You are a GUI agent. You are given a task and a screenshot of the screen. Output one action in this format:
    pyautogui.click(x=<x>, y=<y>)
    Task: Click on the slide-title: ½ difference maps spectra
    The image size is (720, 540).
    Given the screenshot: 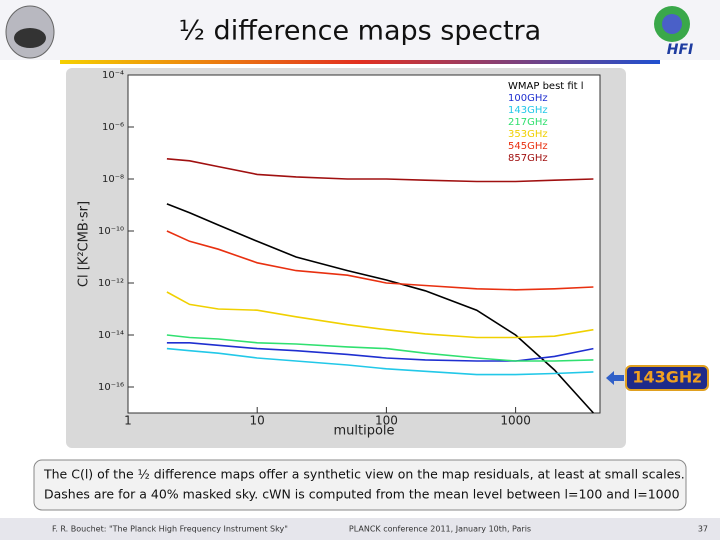 What is the action you would take?
    pyautogui.click(x=360, y=31)
    